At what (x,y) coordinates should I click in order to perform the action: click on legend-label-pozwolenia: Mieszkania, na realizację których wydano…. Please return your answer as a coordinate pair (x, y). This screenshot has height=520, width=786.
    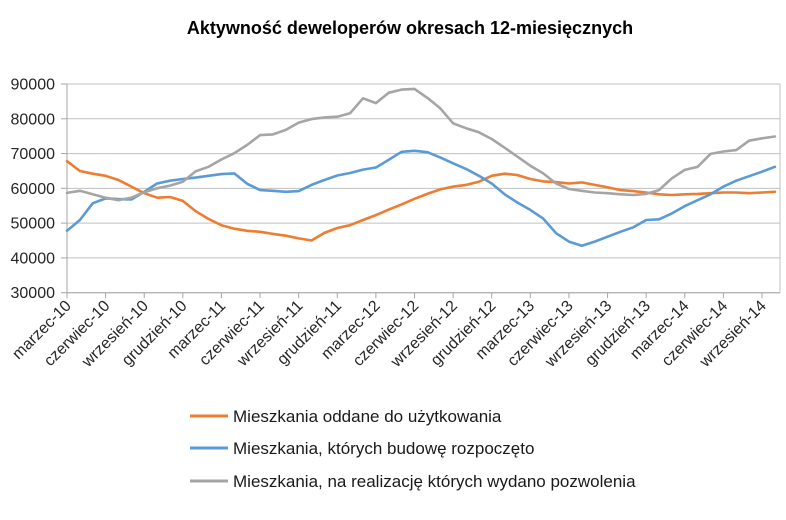
    Looking at the image, I should click on (434, 481).